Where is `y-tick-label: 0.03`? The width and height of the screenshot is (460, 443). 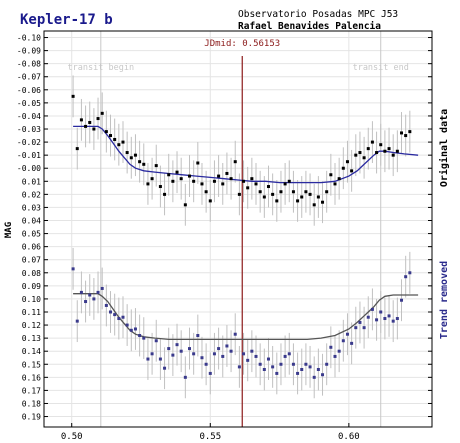
y-tick-label: 0.03 is located at coordinates (31, 207).